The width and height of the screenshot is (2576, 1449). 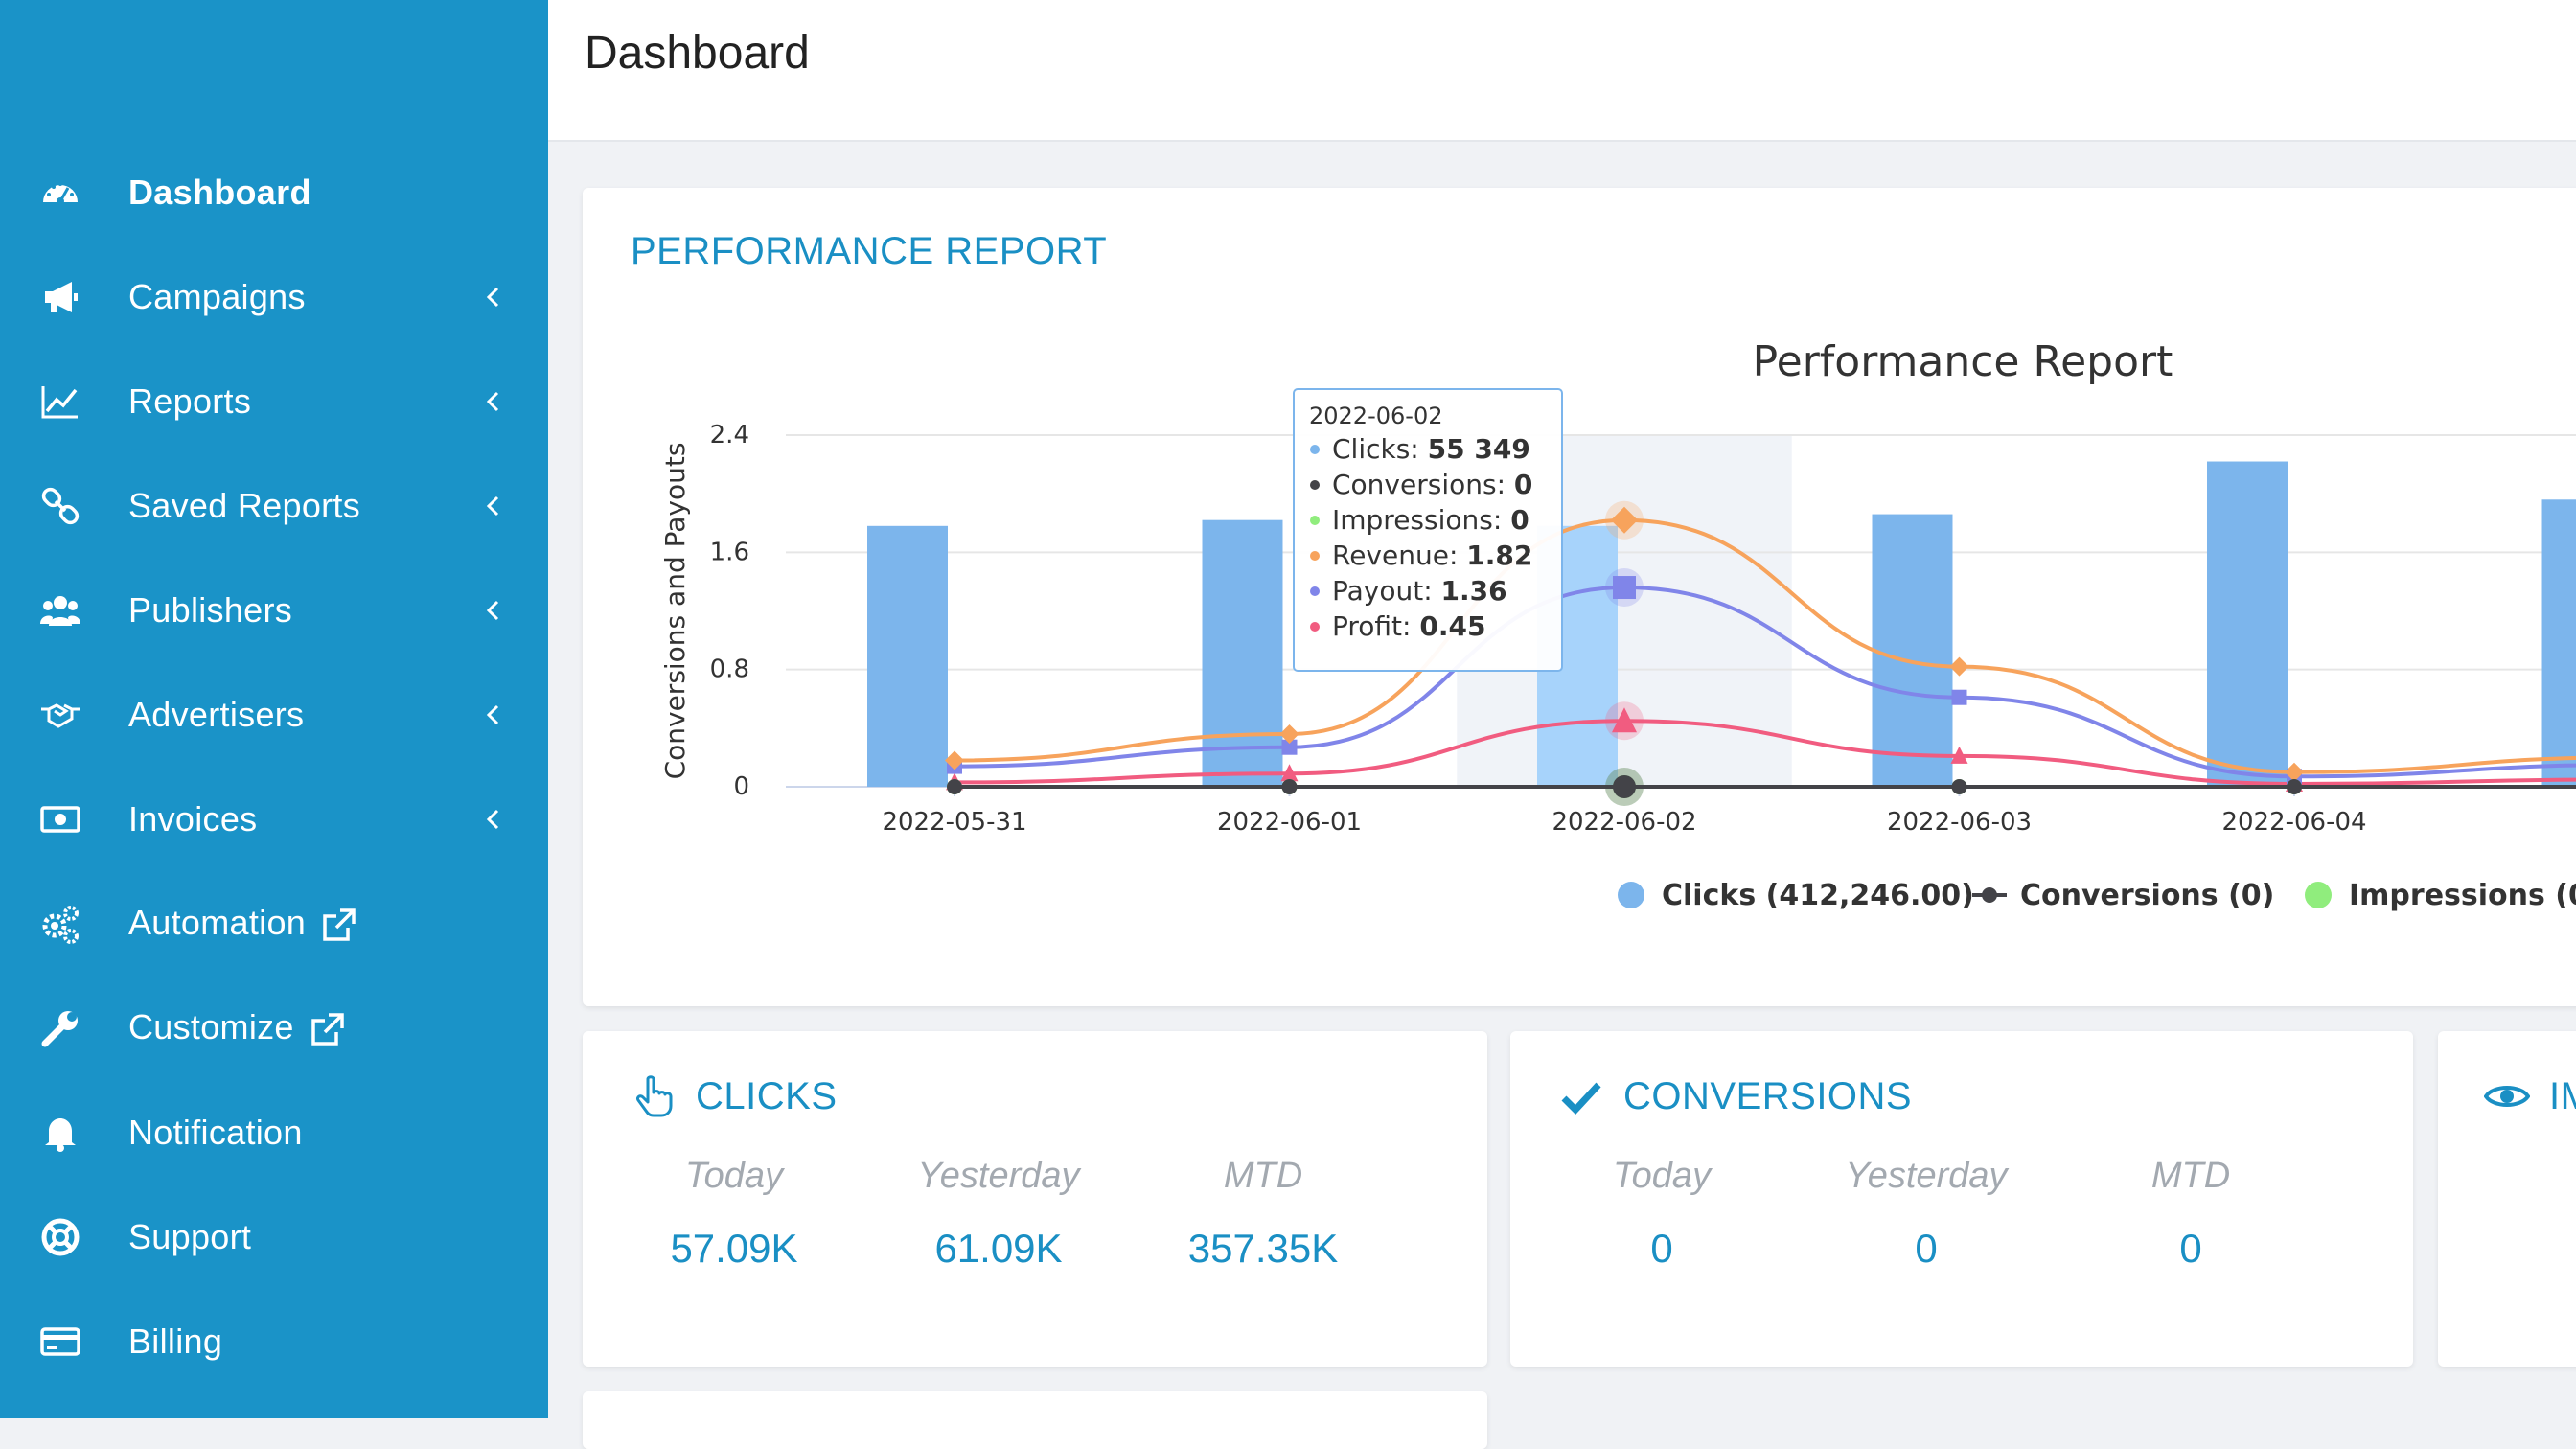 I want to click on sidebar-item-label: Reports, so click(x=189, y=401).